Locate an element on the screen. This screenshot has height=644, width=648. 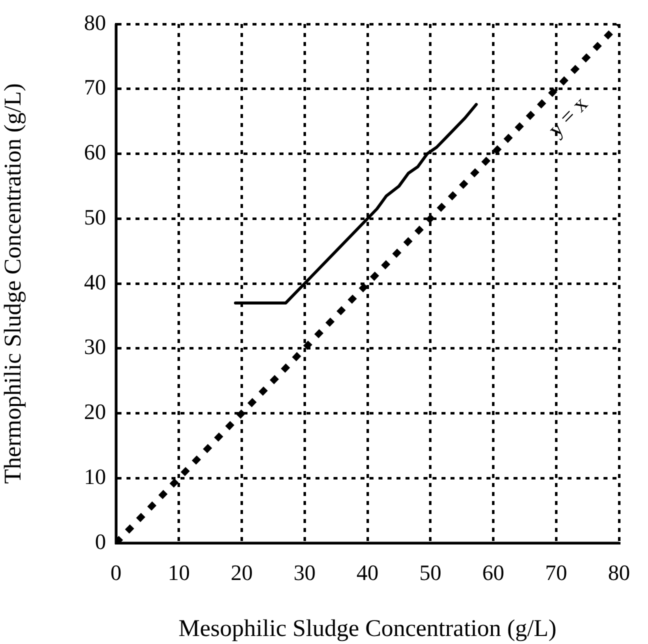
x-tick-label: 60 is located at coordinates (493, 572).